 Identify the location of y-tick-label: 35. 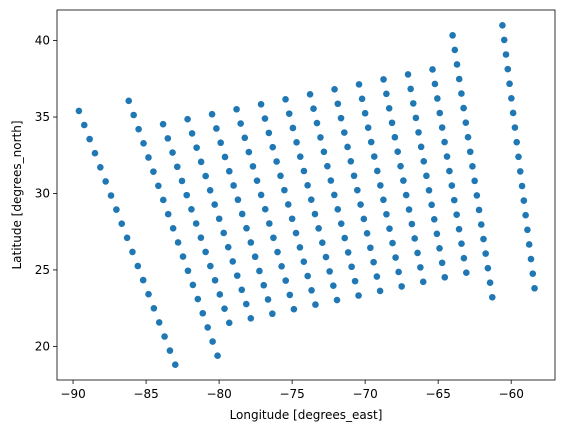
(42, 117).